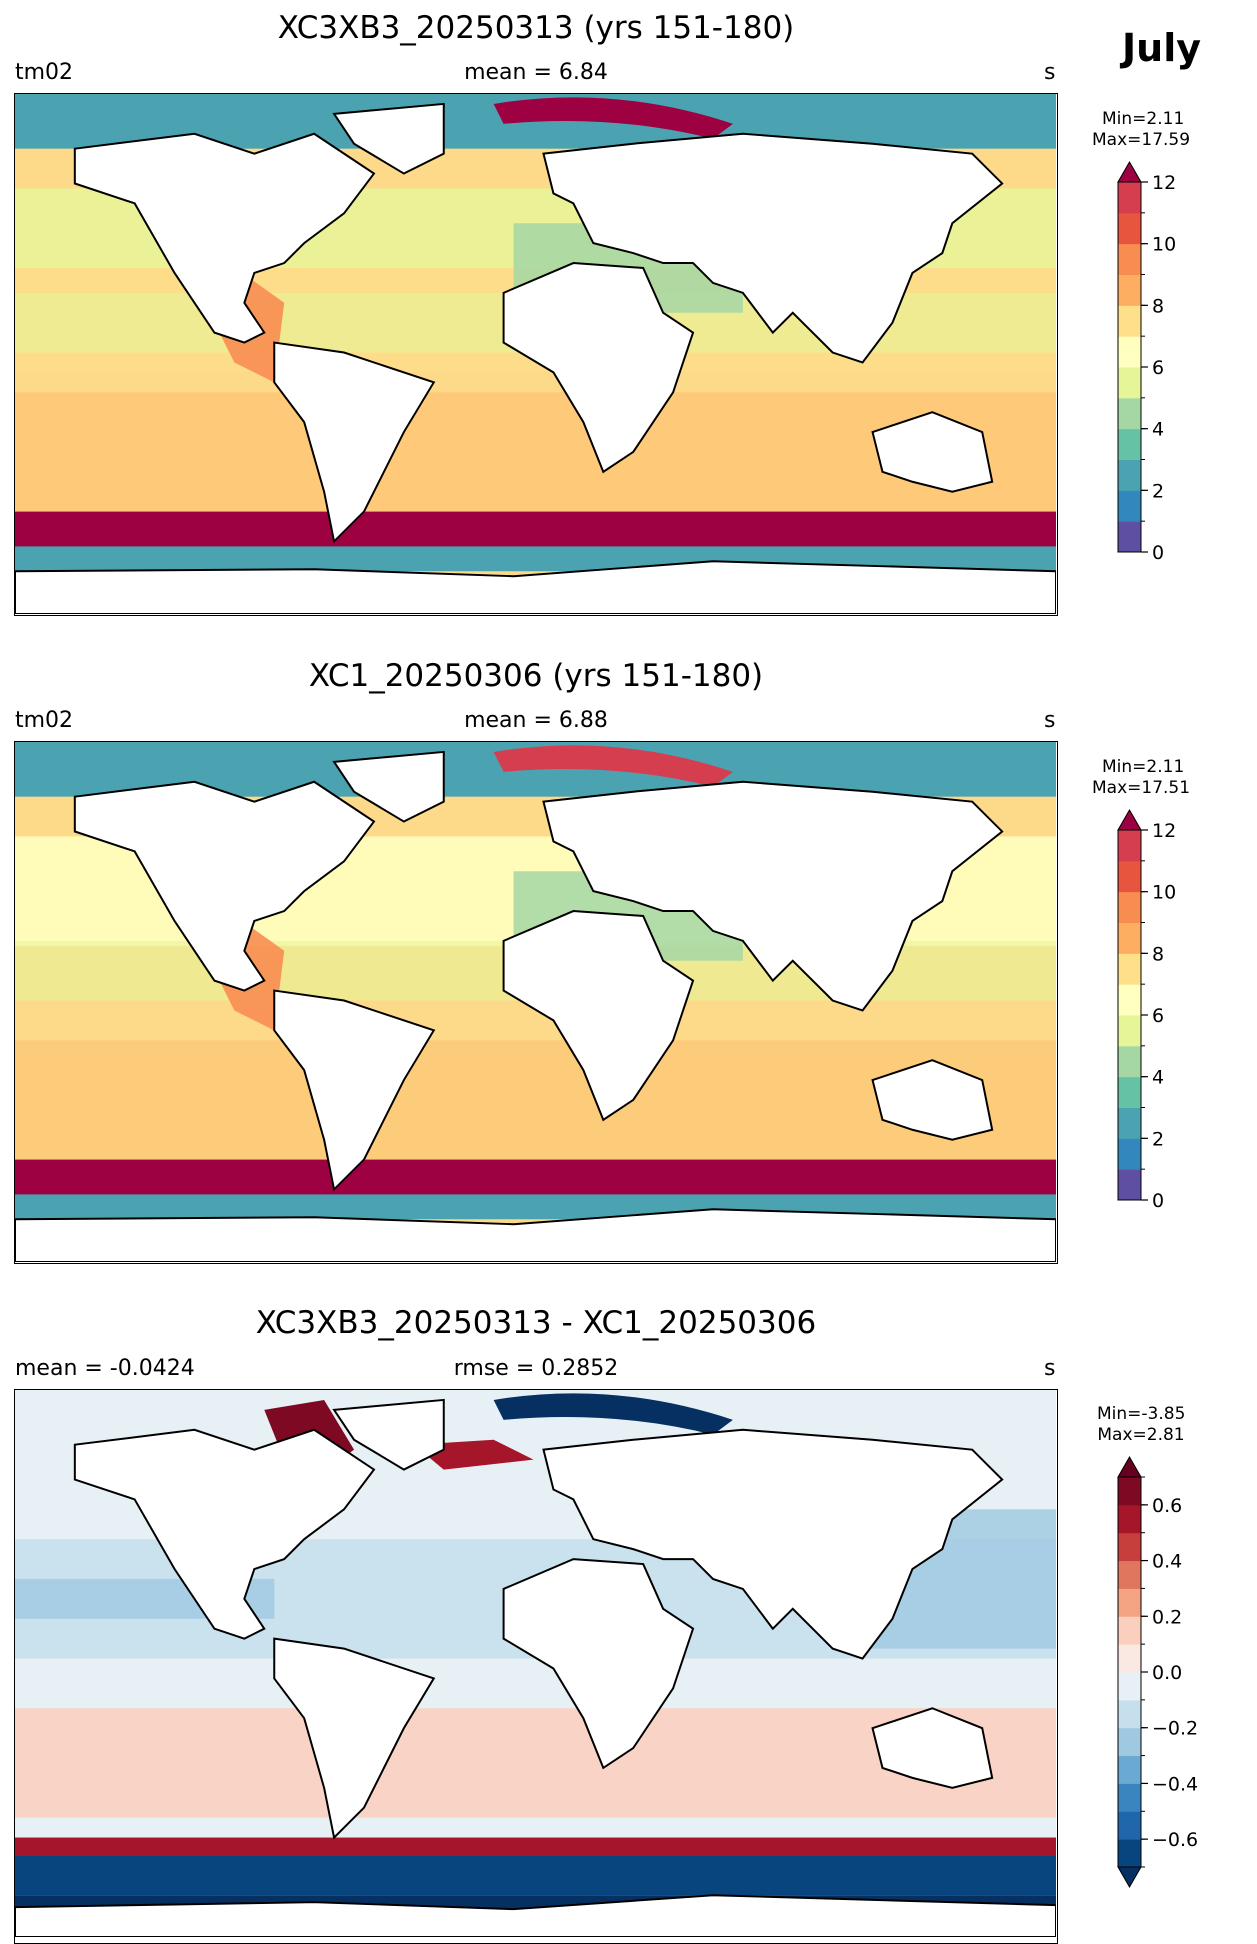 This screenshot has width=1257, height=1944. Describe the element at coordinates (1050, 72) in the screenshot. I see `panel-1-units-label: s` at that location.